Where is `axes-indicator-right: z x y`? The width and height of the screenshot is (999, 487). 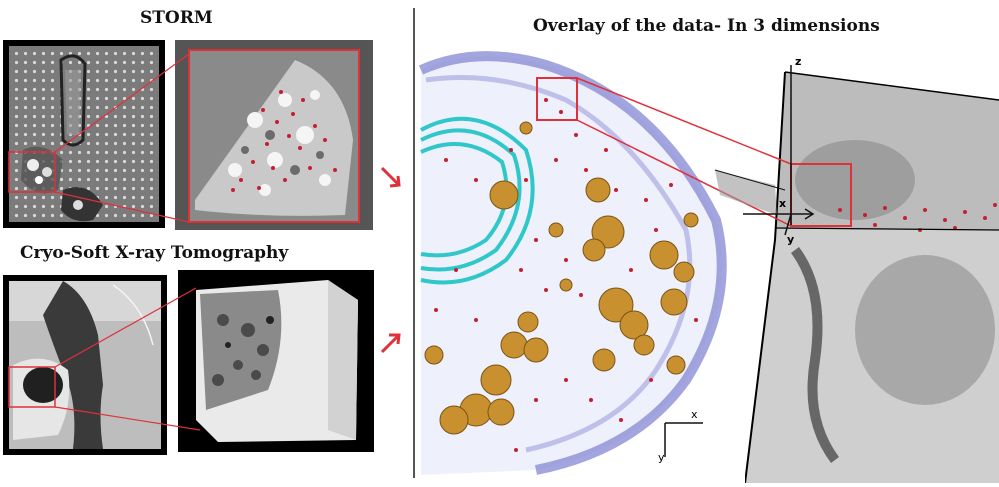 axes-indicator-right: z x y is located at coordinates (779, 150).